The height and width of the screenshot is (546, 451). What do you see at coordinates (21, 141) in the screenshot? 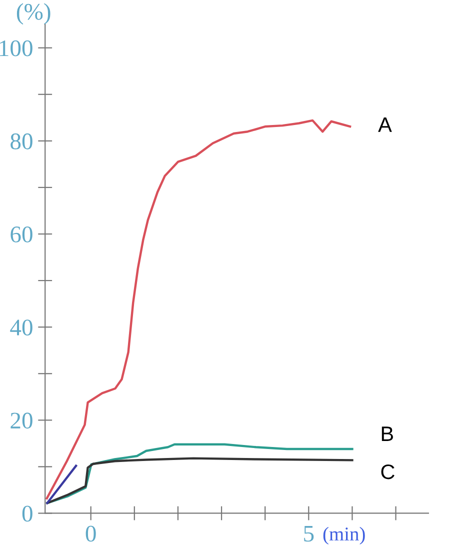
I see `y-tick-label: 80` at bounding box center [21, 141].